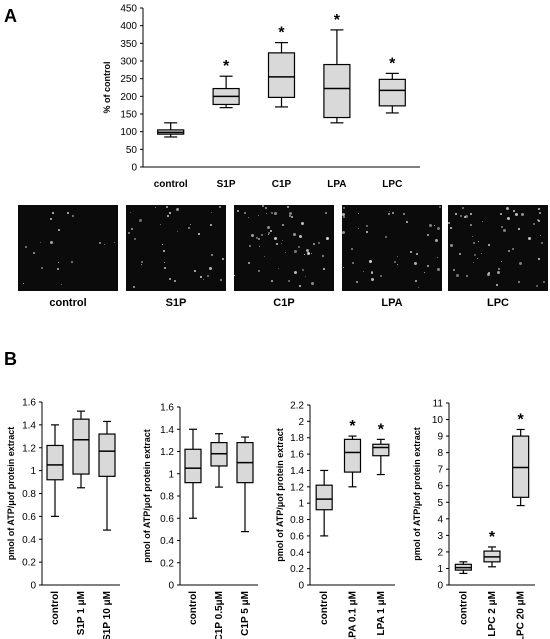 This screenshot has height=639, width=550. Describe the element at coordinates (68, 303) in the screenshot. I see `micrograph-label: control` at that location.